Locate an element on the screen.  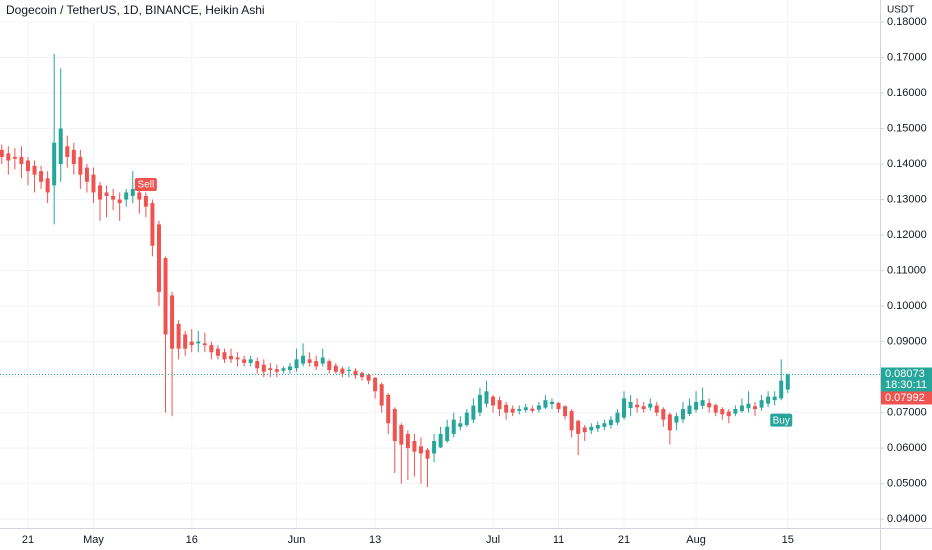
x-tick-label: 16 is located at coordinates (192, 540).